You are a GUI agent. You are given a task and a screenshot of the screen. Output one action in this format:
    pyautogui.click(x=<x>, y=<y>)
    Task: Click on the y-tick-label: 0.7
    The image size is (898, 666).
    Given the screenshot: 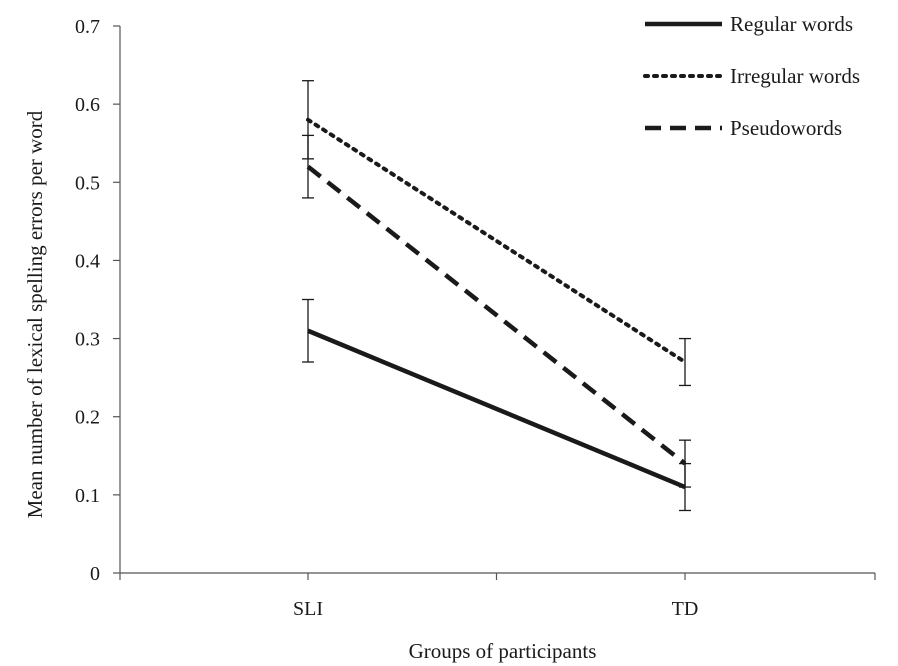 What is the action you would take?
    pyautogui.click(x=87, y=27)
    